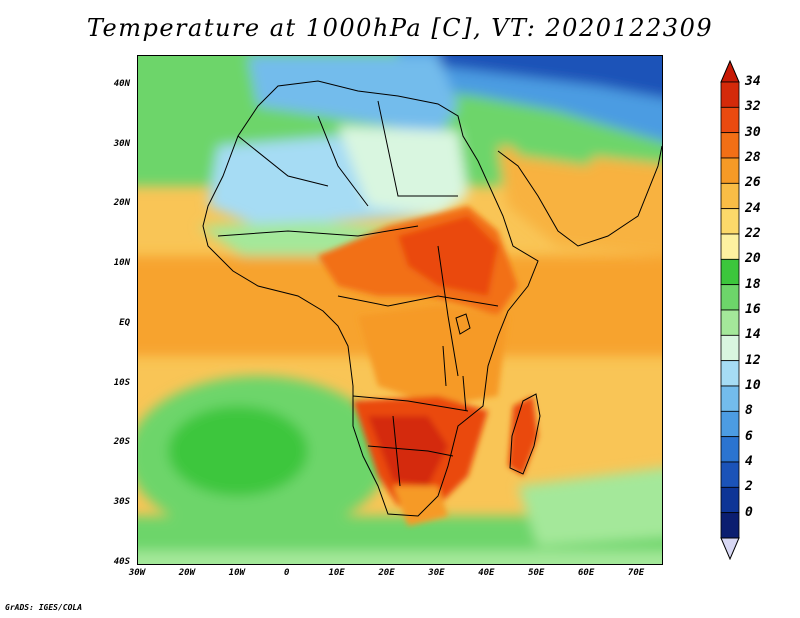  I want to click on border-central, so click(418, 301).